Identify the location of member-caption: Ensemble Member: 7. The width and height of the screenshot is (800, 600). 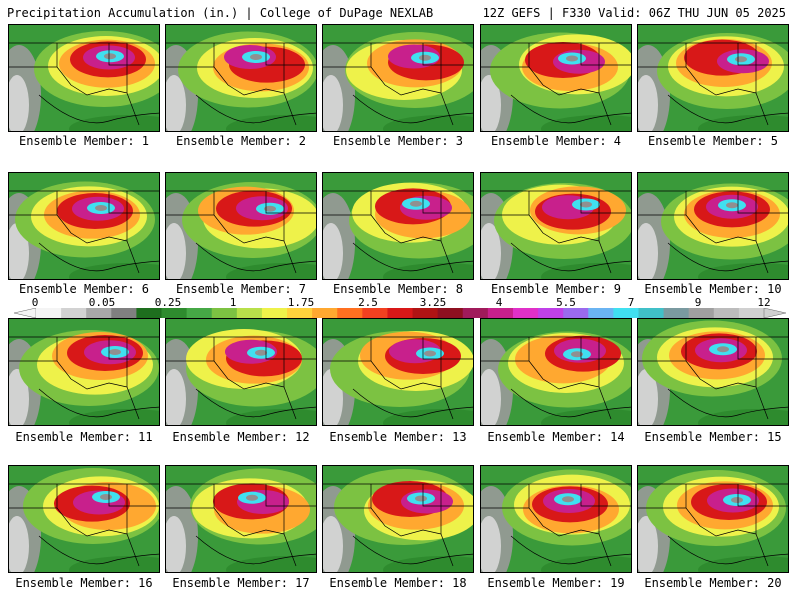
(241, 289).